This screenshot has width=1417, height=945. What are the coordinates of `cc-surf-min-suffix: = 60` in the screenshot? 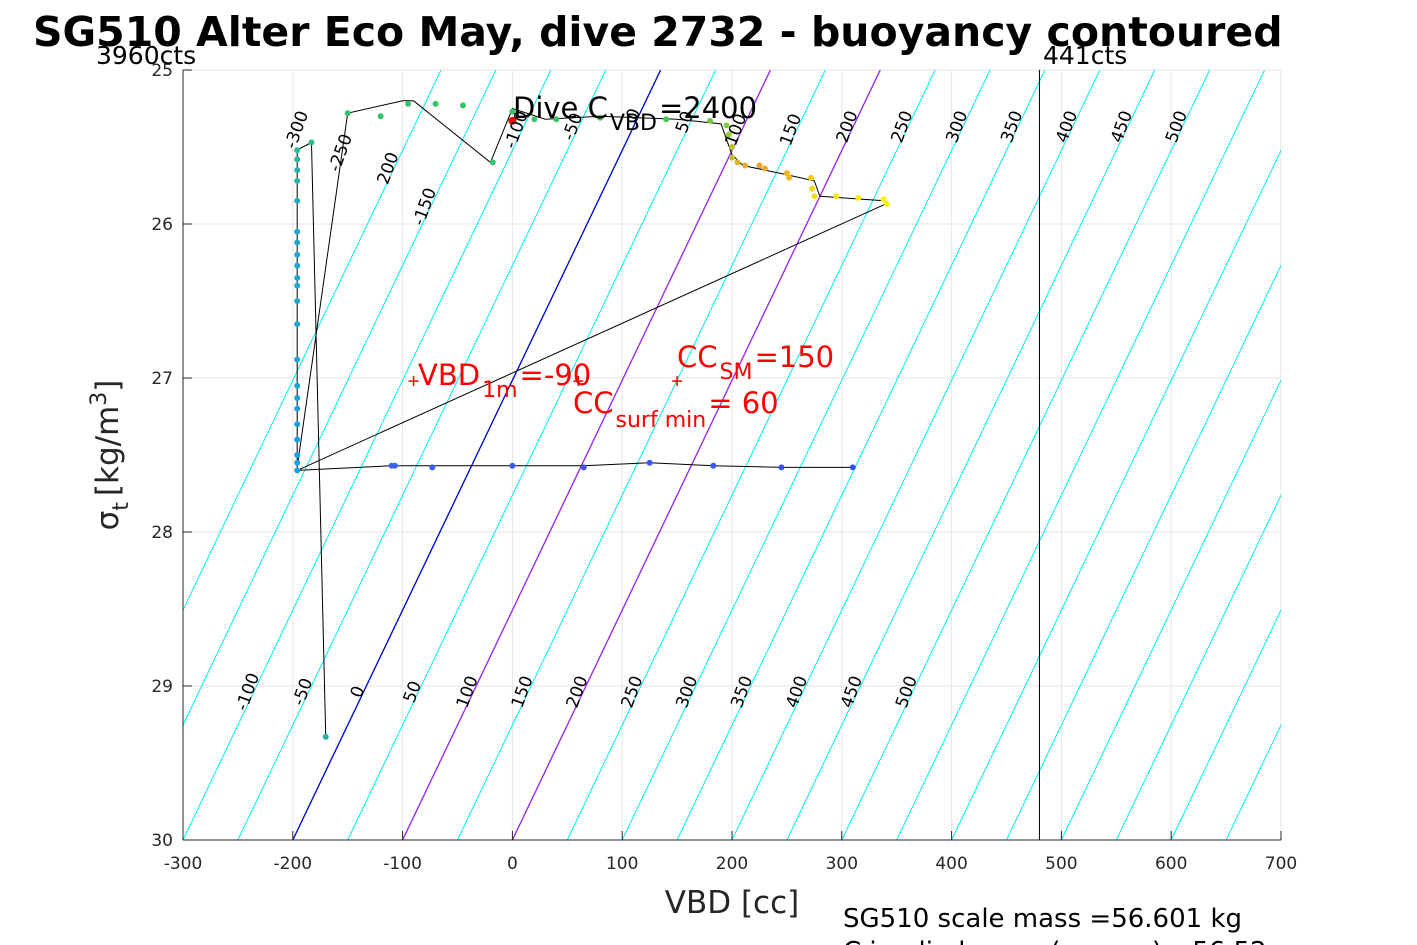 It's located at (743, 403).